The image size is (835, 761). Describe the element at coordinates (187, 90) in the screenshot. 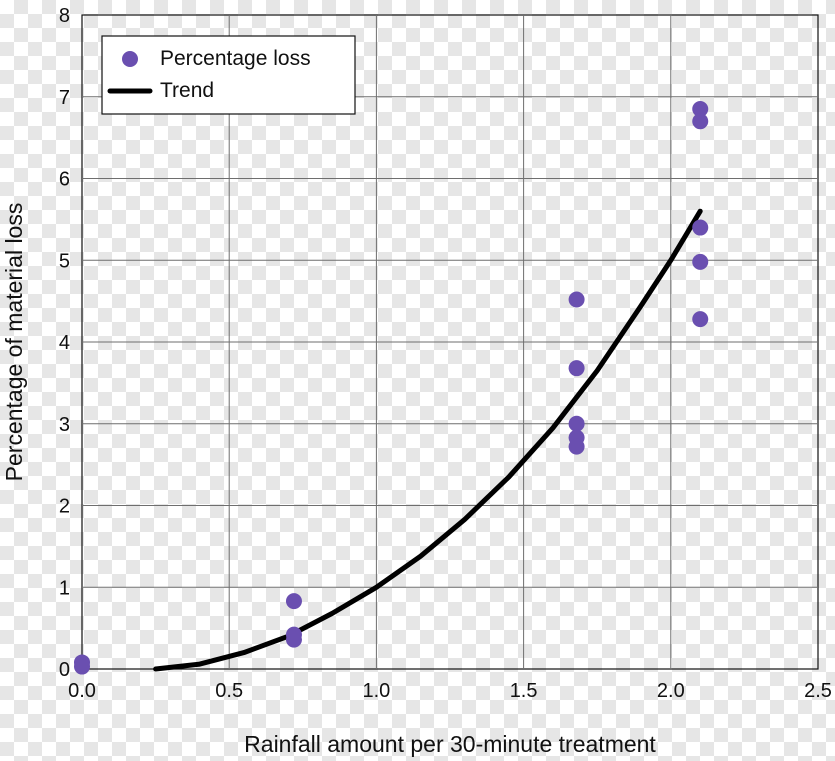

I see `legend-label-trend: Trend` at that location.